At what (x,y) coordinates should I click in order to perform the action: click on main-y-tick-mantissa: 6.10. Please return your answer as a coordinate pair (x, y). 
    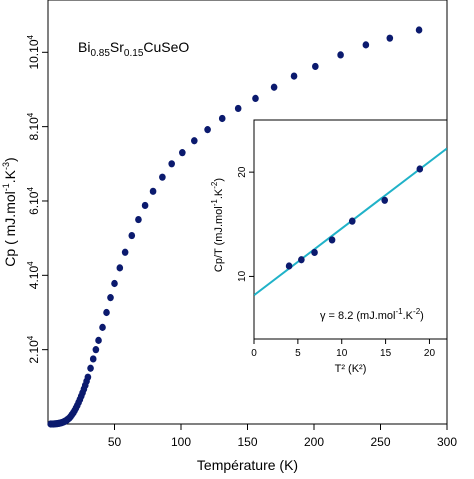
    Looking at the image, I should click on (34, 203).